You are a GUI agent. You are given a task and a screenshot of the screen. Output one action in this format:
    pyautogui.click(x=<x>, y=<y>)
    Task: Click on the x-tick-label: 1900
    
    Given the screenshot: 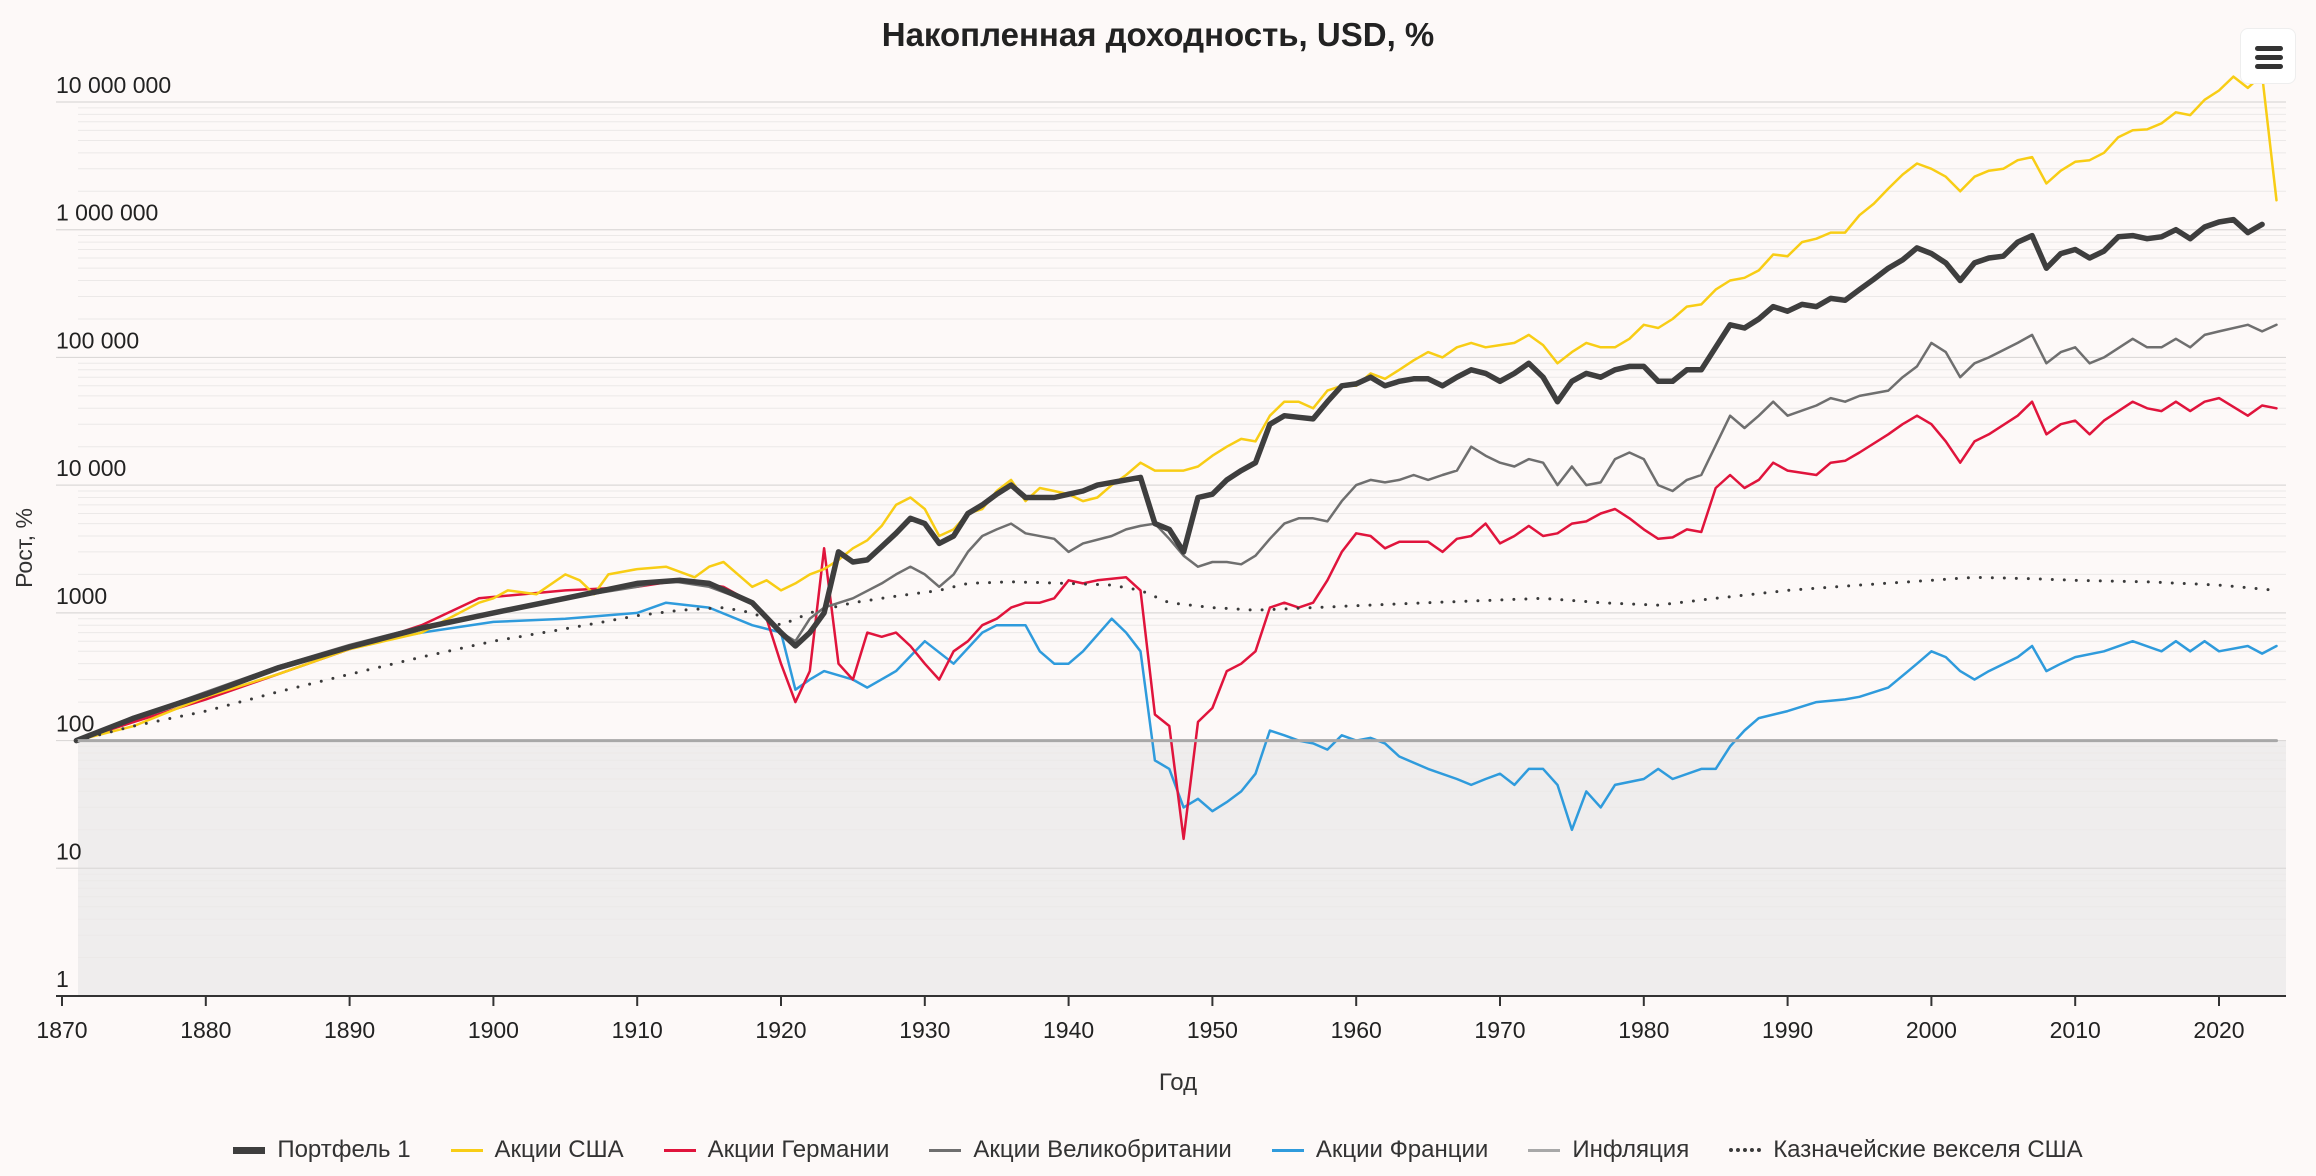 What is the action you would take?
    pyautogui.click(x=493, y=1030)
    